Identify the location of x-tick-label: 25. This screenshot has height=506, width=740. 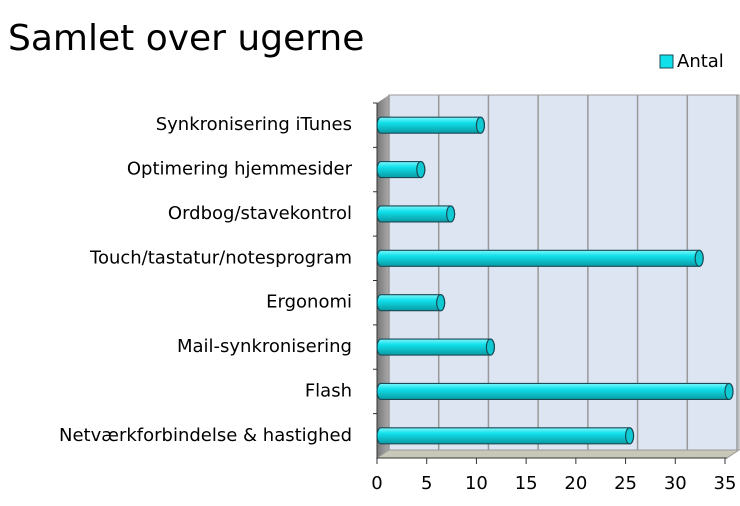
(625, 483).